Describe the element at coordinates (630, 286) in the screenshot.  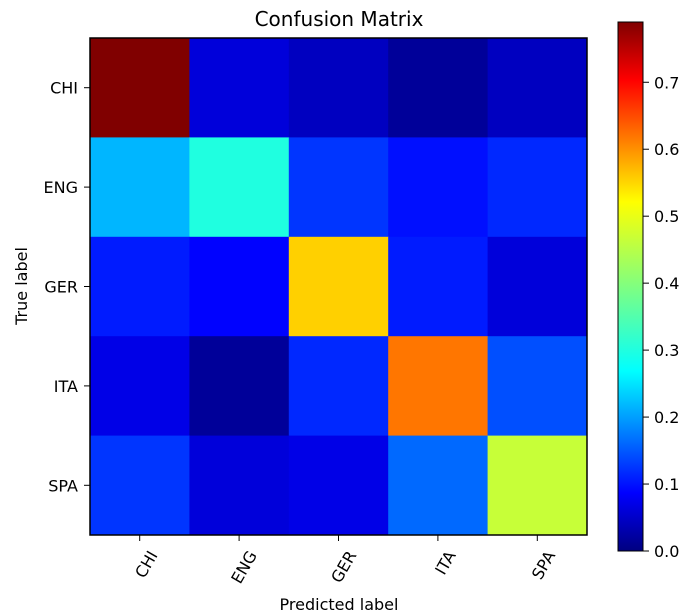
I see `colorbar` at that location.